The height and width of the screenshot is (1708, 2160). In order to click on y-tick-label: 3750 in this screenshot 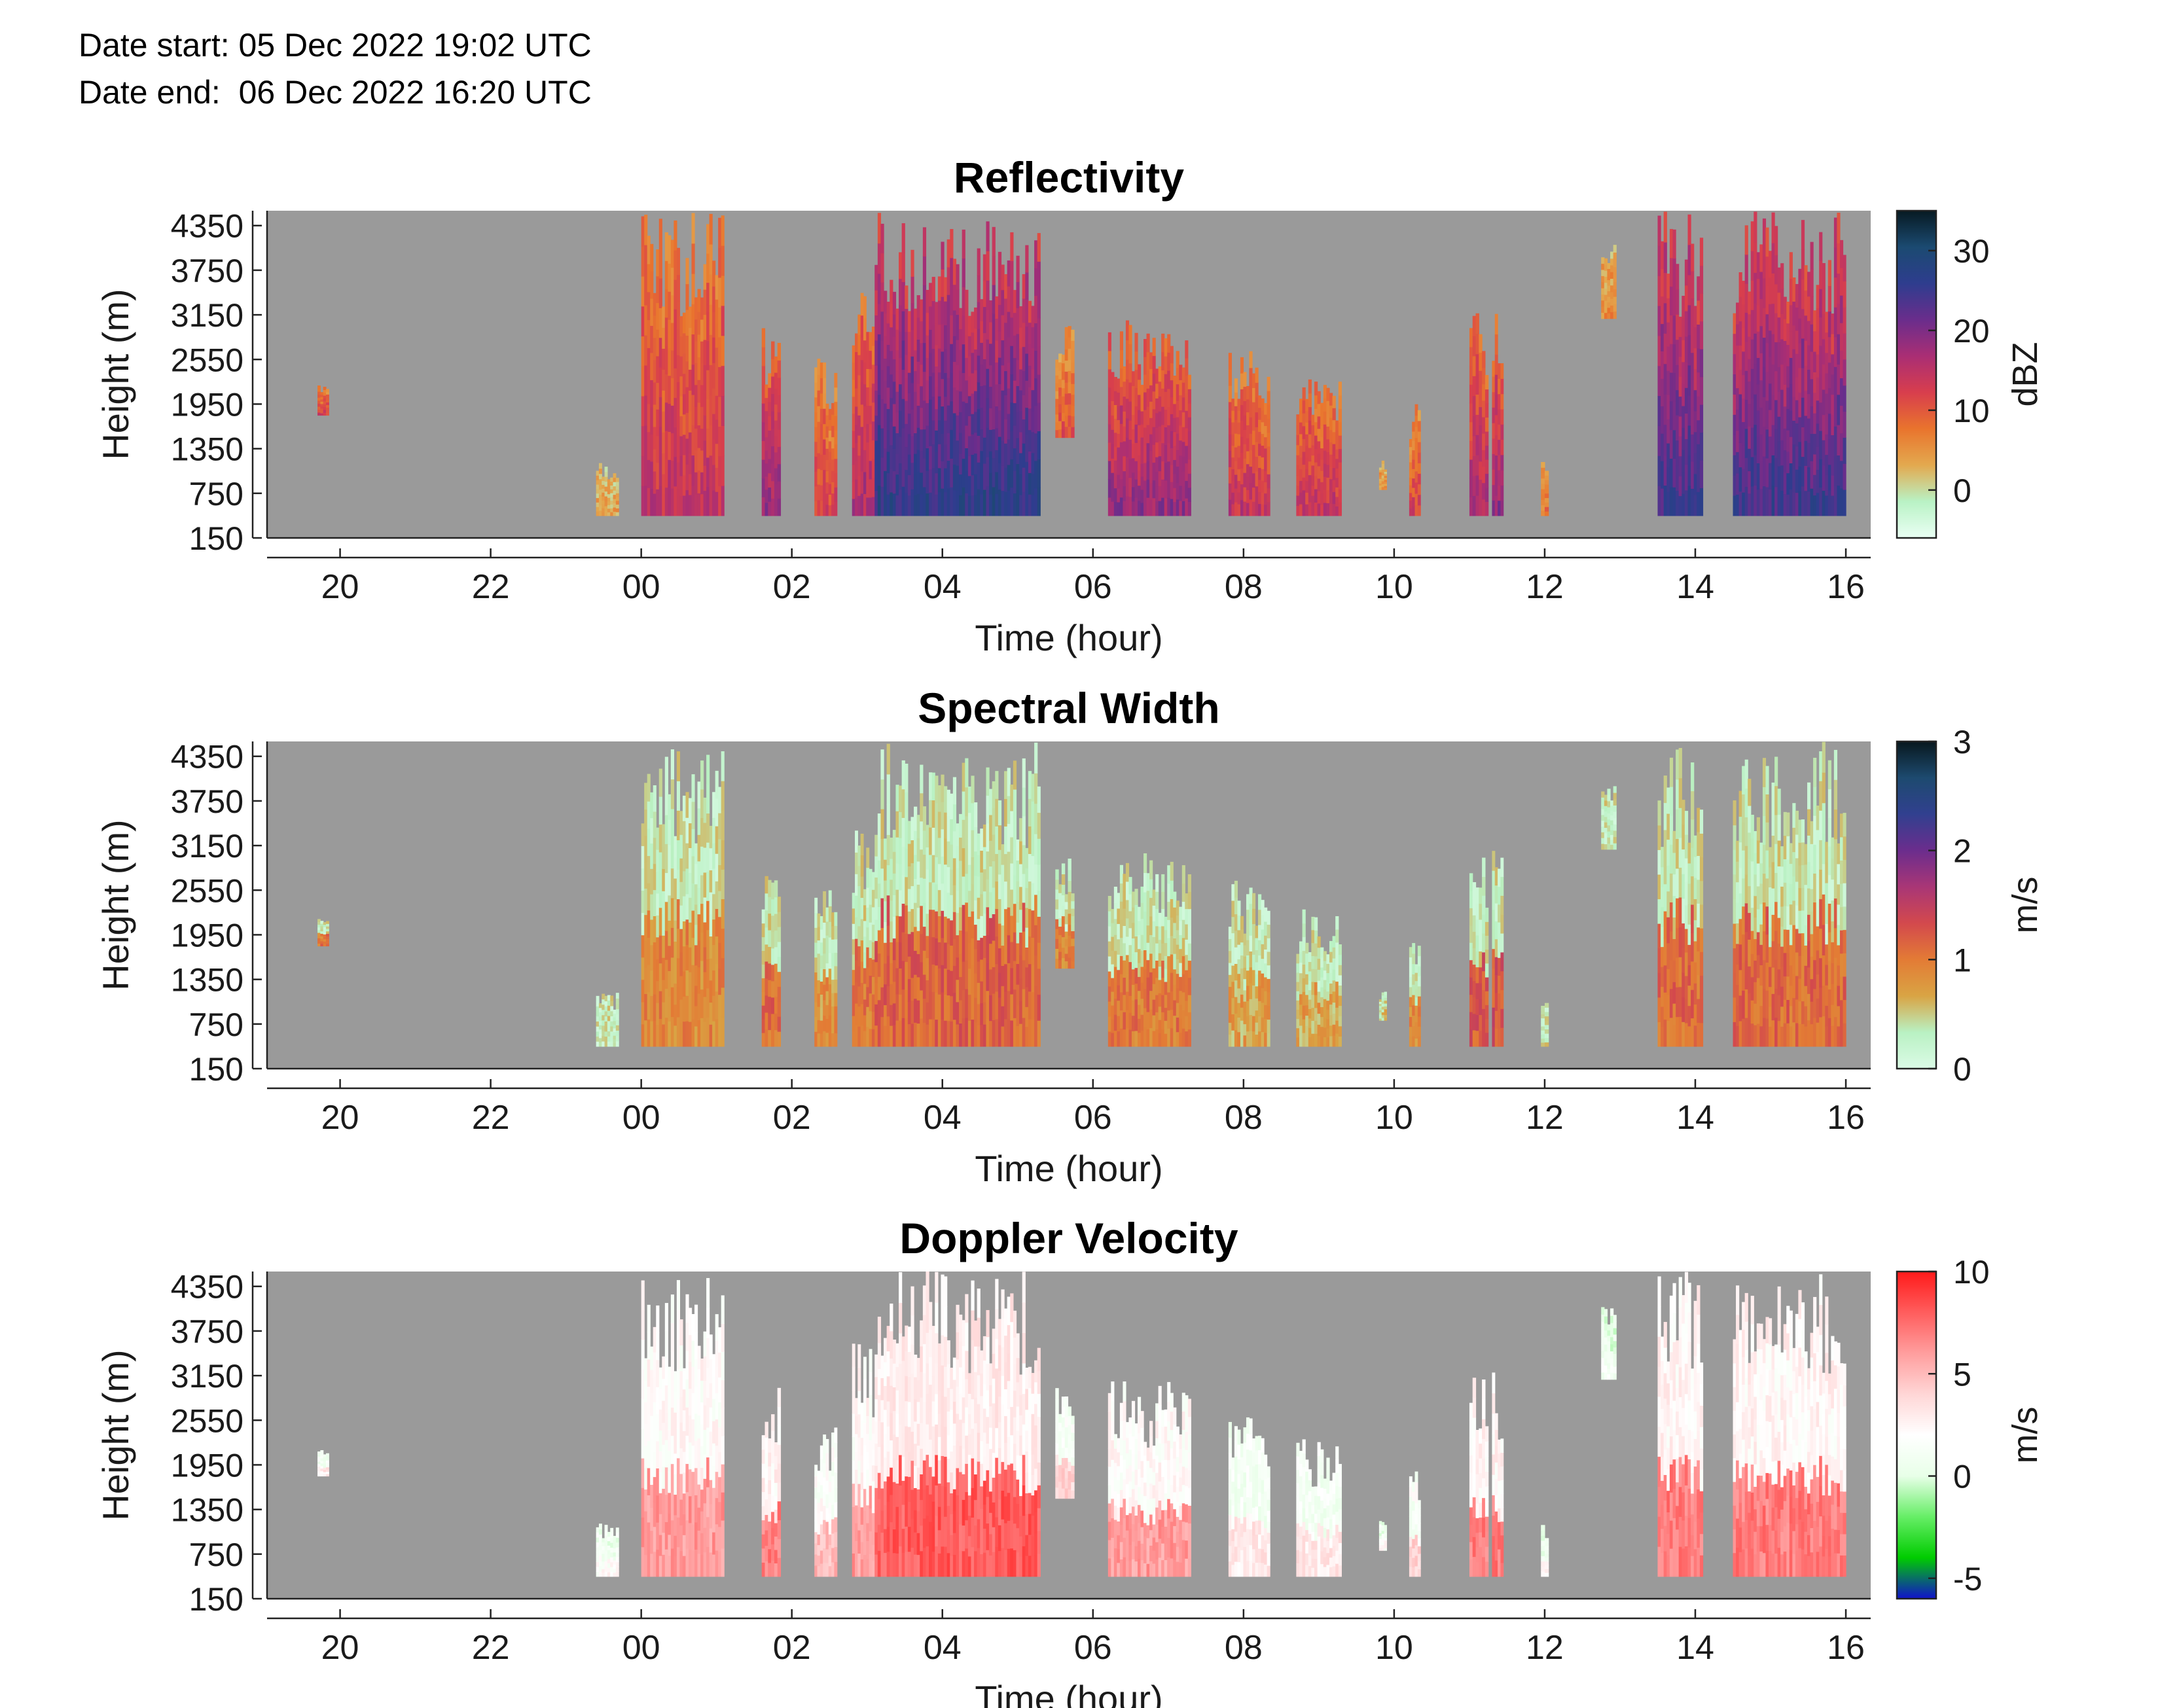, I will do `click(207, 1332)`.